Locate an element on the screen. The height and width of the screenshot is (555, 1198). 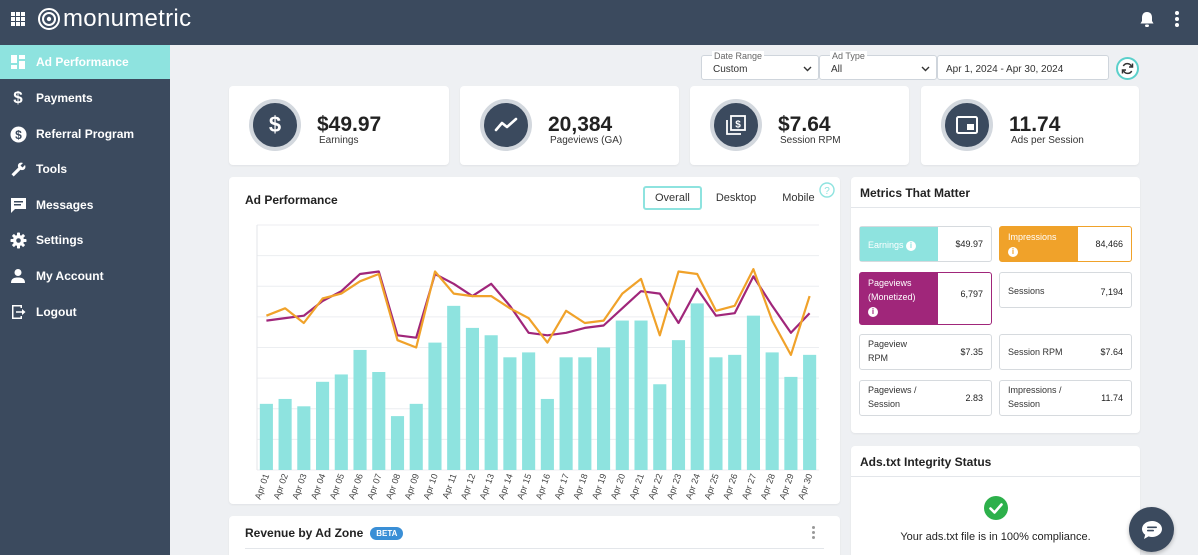
kpi-card-session-rpm: $ $7.64 Session RPM is located at coordinates (799, 125).